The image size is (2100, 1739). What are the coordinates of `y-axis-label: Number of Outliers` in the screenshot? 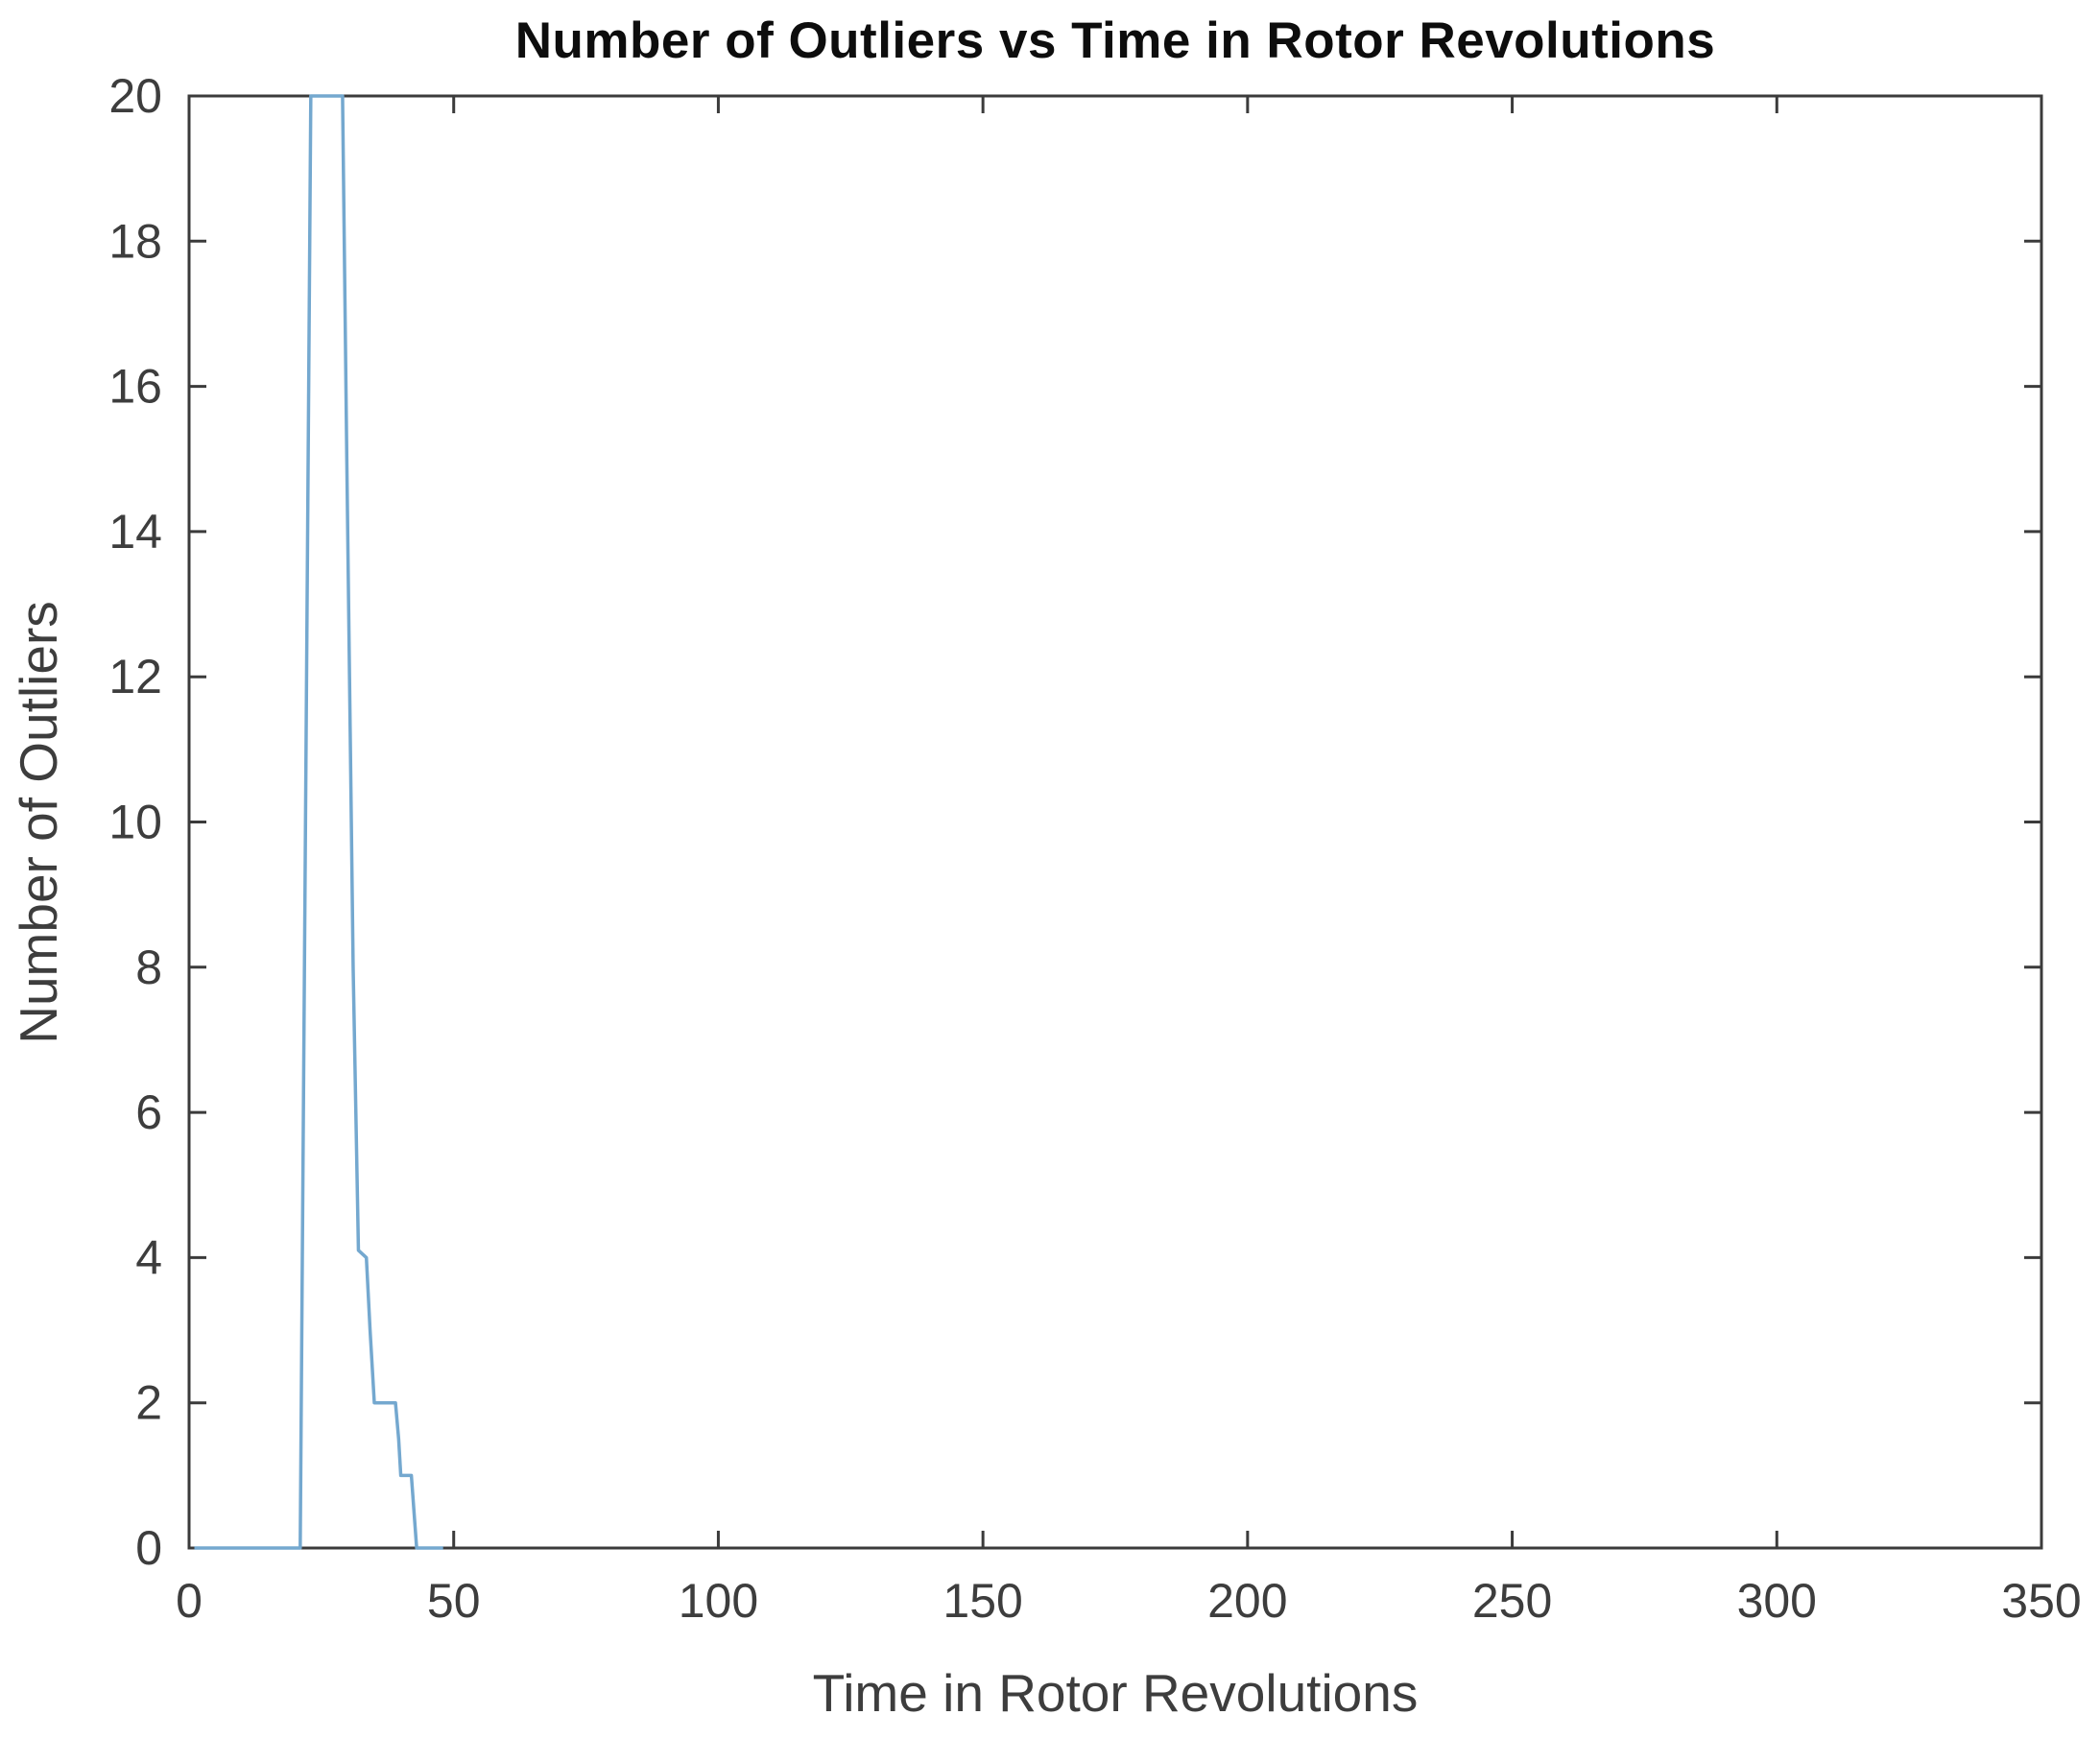 It's located at (38, 822).